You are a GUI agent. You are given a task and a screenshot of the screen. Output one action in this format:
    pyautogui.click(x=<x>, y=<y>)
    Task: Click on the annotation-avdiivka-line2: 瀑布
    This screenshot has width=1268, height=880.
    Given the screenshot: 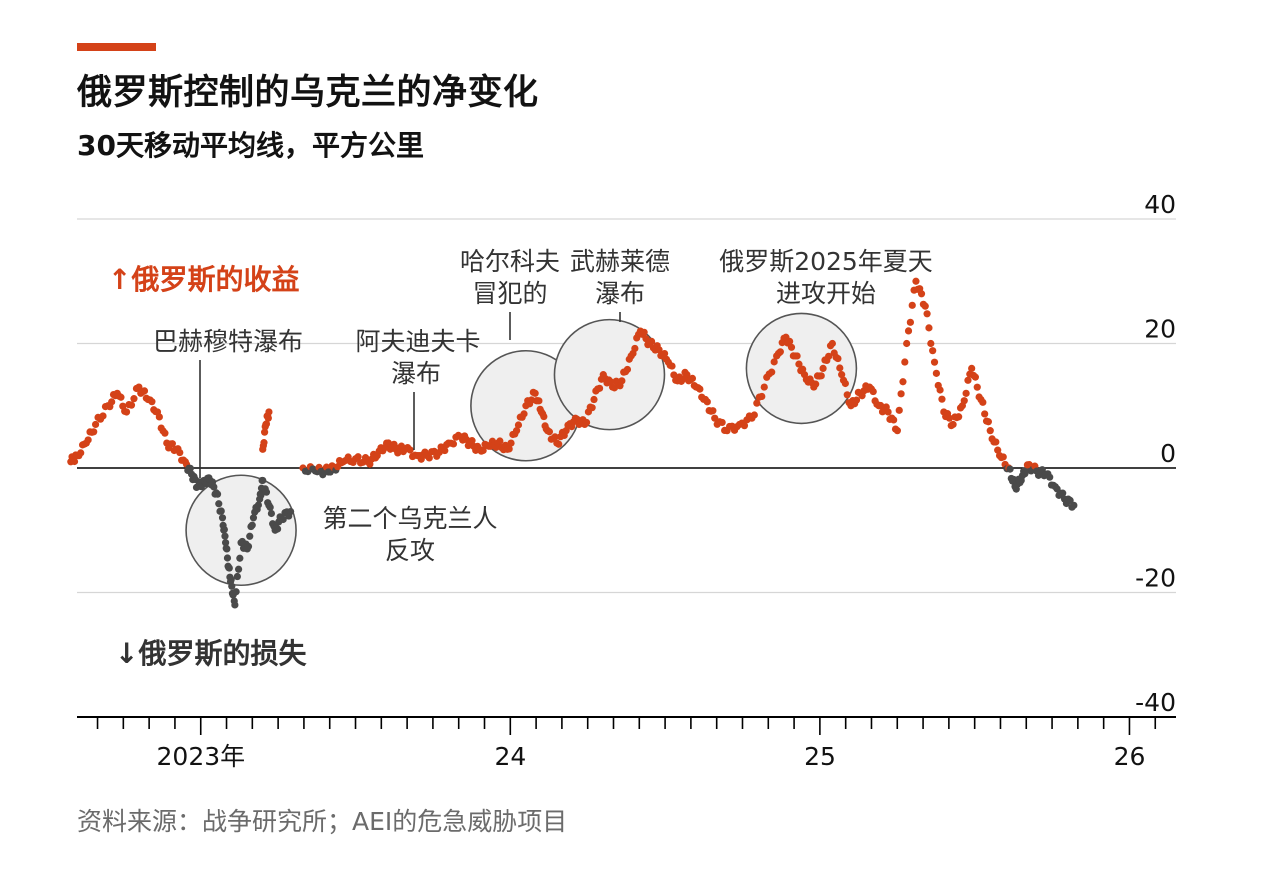 What is the action you would take?
    pyautogui.click(x=416, y=373)
    